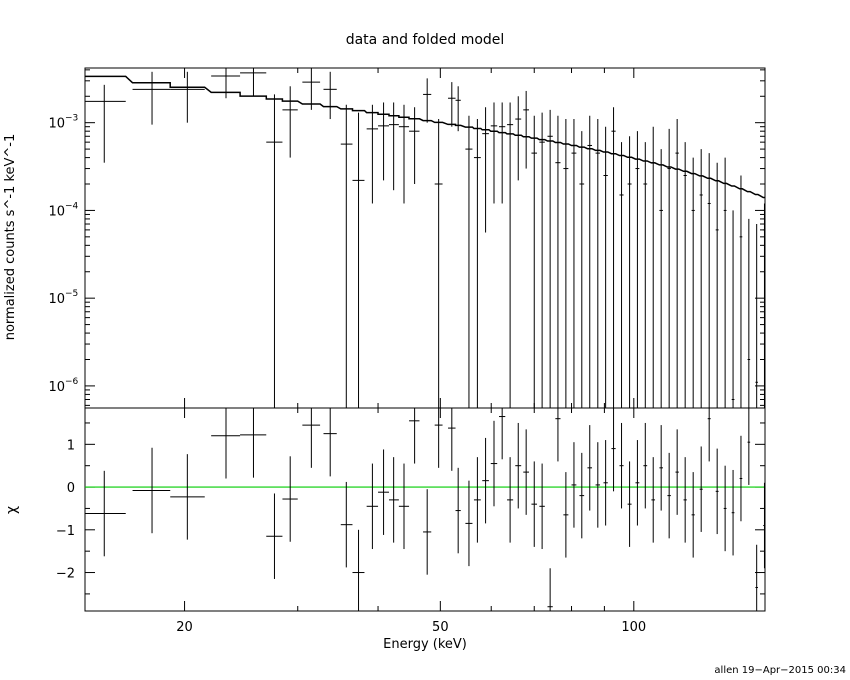  Describe the element at coordinates (425, 40) in the screenshot. I see `chart-title: data and folded model` at that location.